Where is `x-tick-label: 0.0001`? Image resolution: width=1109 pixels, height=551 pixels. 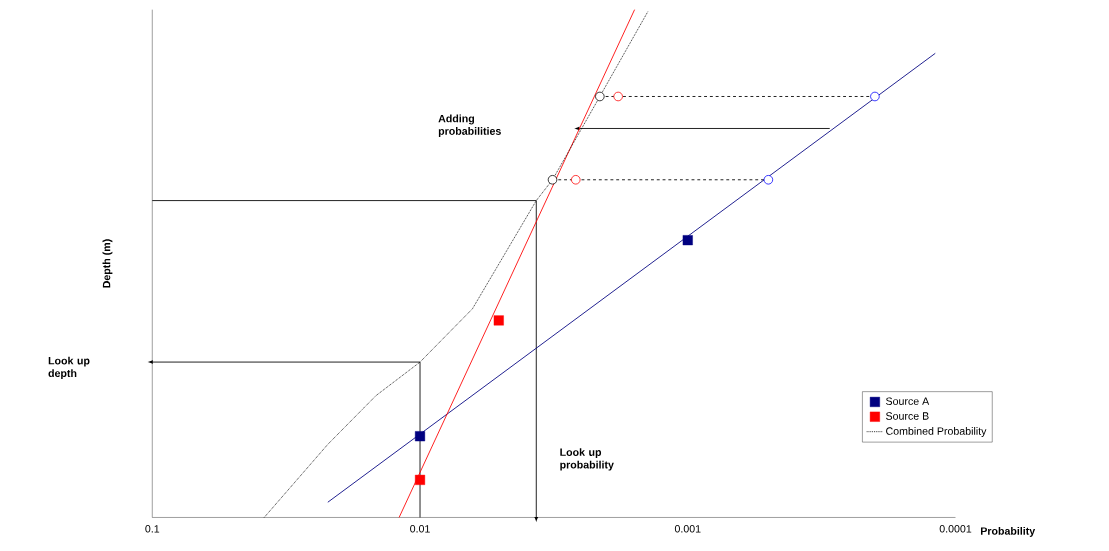
x-tick-label: 0.0001 is located at coordinates (955, 528).